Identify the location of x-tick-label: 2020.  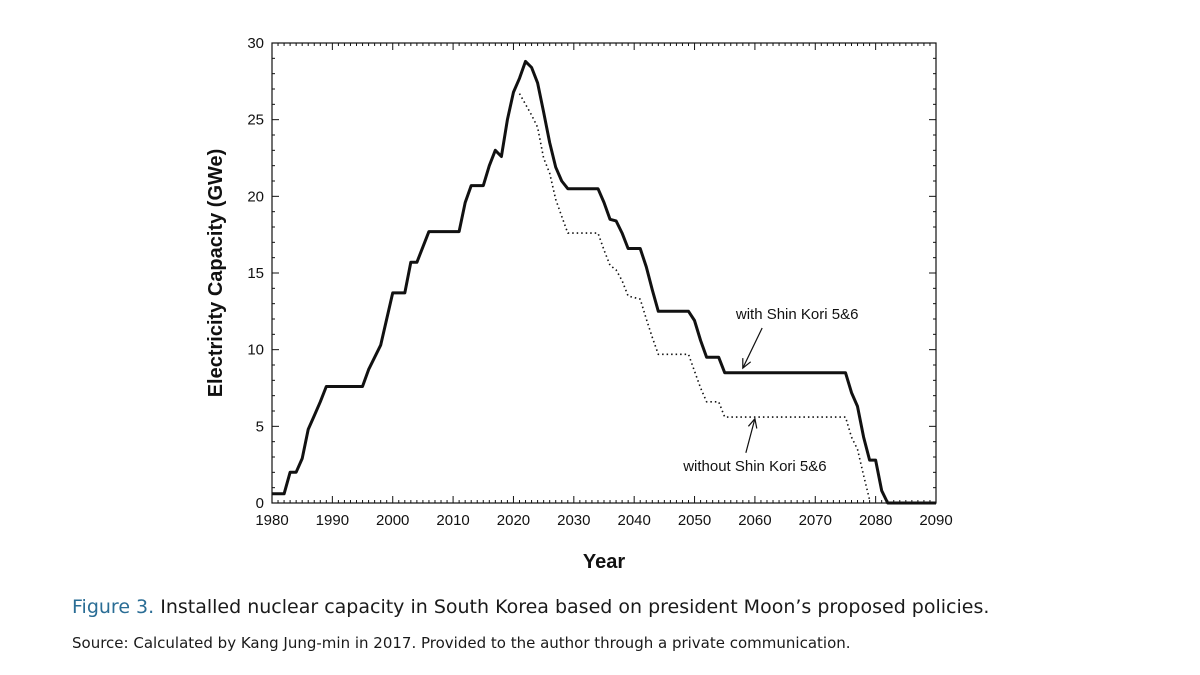
(513, 520).